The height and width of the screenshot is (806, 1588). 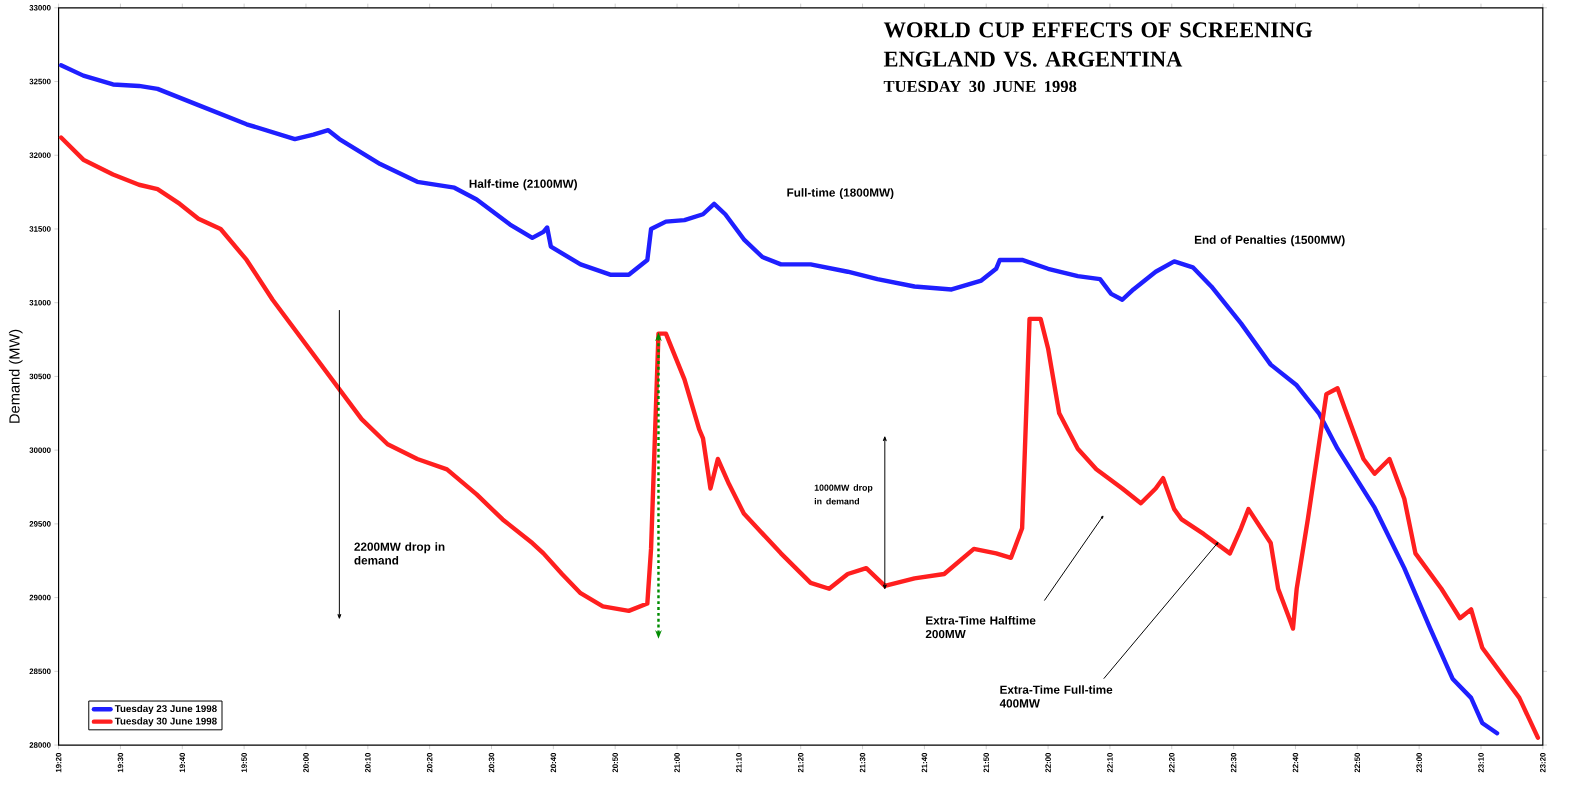 I want to click on text: TUESDAY 30 JUNE 1998, so click(x=980, y=87).